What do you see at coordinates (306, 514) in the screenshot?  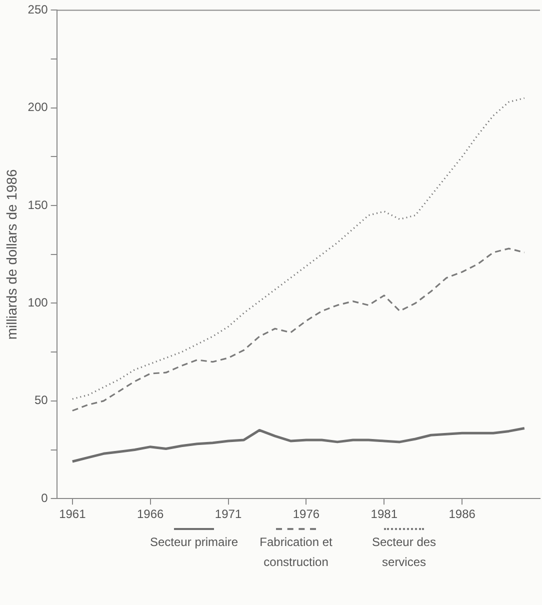 I see `x-tick-label: 1976` at bounding box center [306, 514].